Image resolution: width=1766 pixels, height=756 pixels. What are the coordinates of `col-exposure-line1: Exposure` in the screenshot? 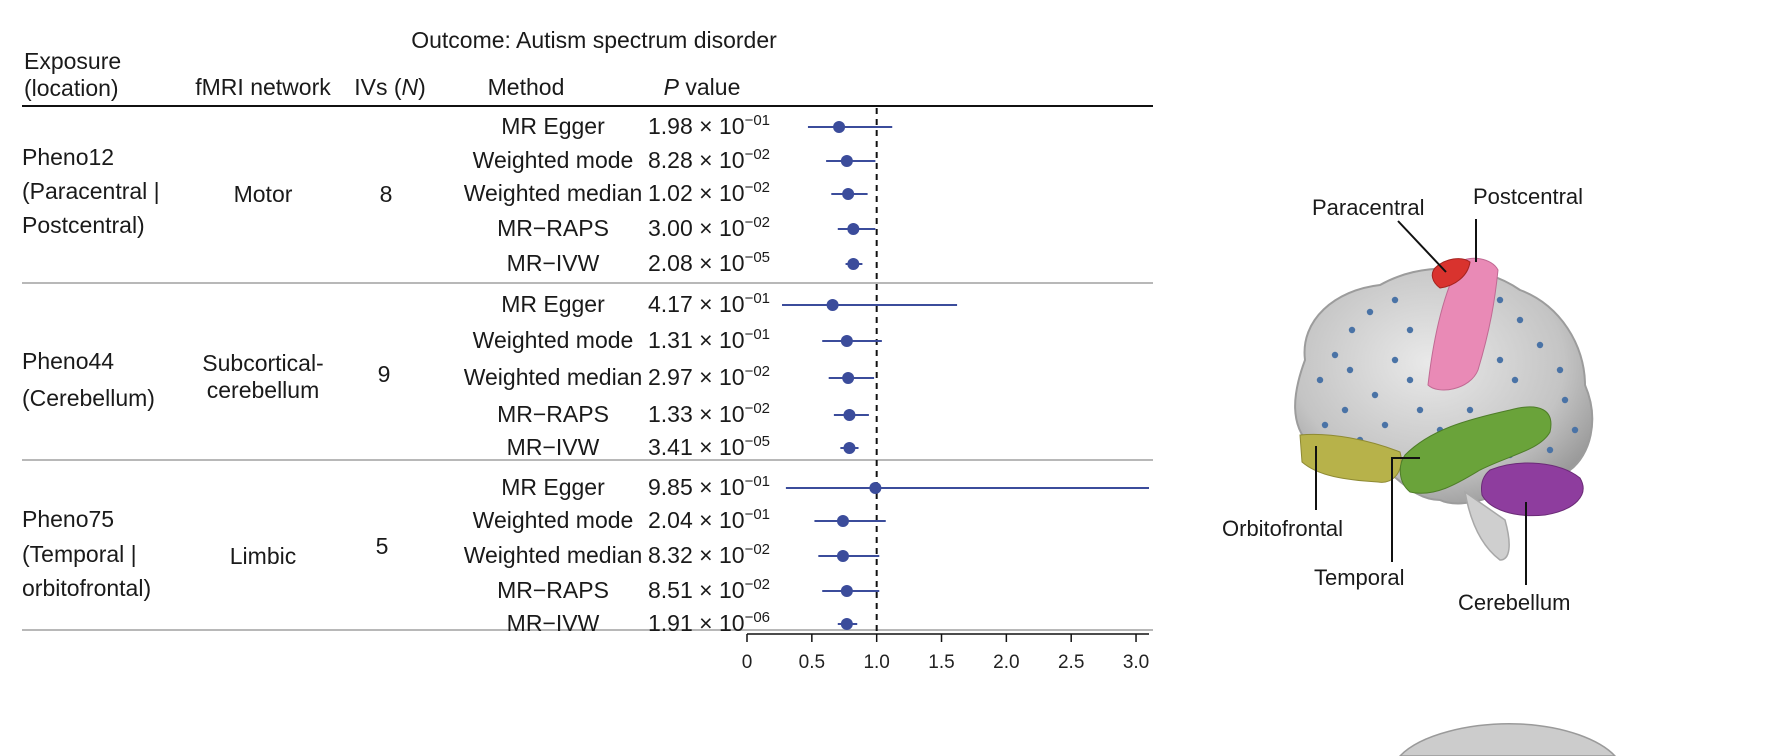 It's located at (73, 61).